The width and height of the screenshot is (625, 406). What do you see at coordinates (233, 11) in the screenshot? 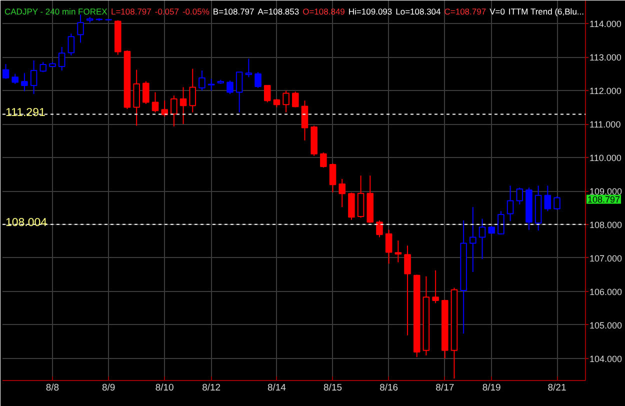
I see `annotation: B=108.797` at bounding box center [233, 11].